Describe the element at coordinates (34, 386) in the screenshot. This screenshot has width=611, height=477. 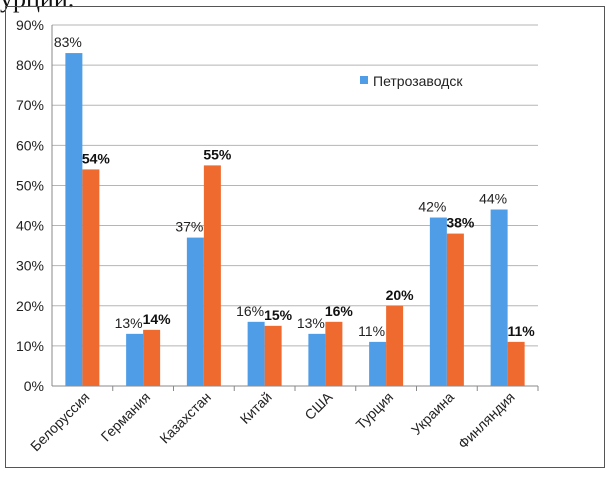
I see `y-tick-label: 0%` at that location.